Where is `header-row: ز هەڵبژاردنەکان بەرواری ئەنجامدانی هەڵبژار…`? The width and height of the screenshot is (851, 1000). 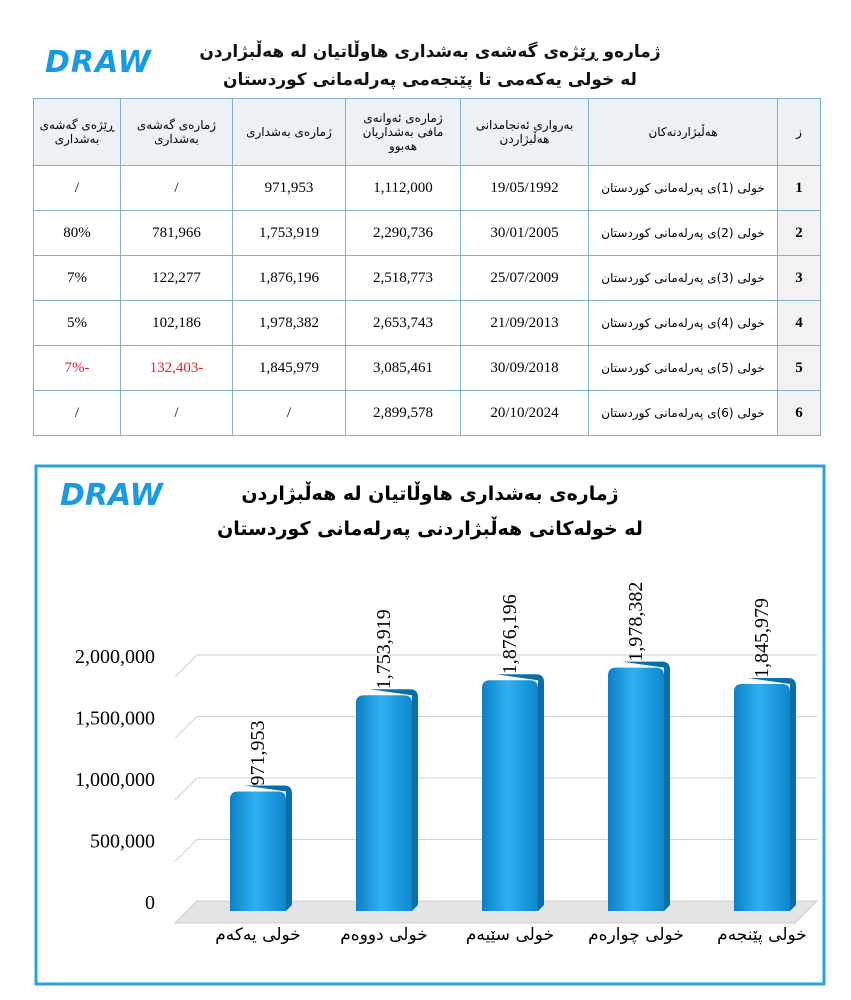 header-row: ز هەڵبژاردنەکان بەرواری ئەنجامدانی هەڵبژار… is located at coordinates (427, 132).